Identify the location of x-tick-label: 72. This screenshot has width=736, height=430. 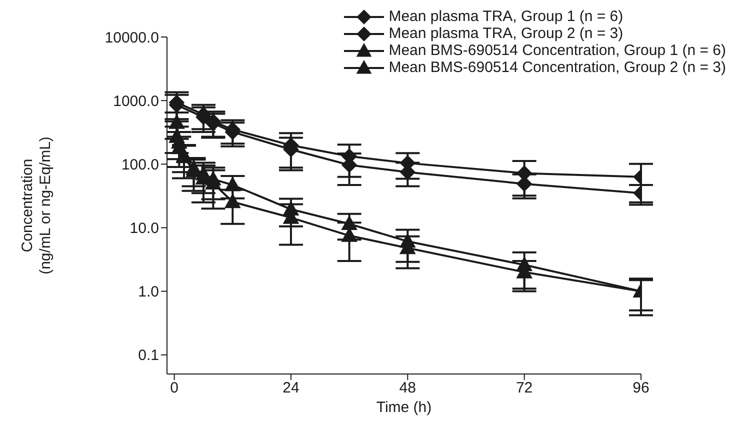
(524, 388).